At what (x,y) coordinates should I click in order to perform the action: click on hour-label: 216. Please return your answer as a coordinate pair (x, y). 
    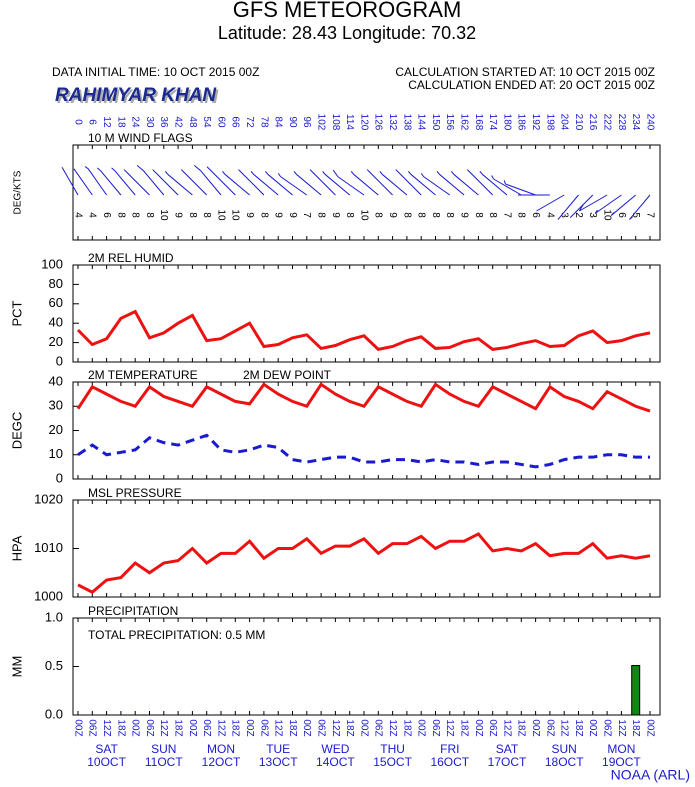
    Looking at the image, I should click on (592, 122).